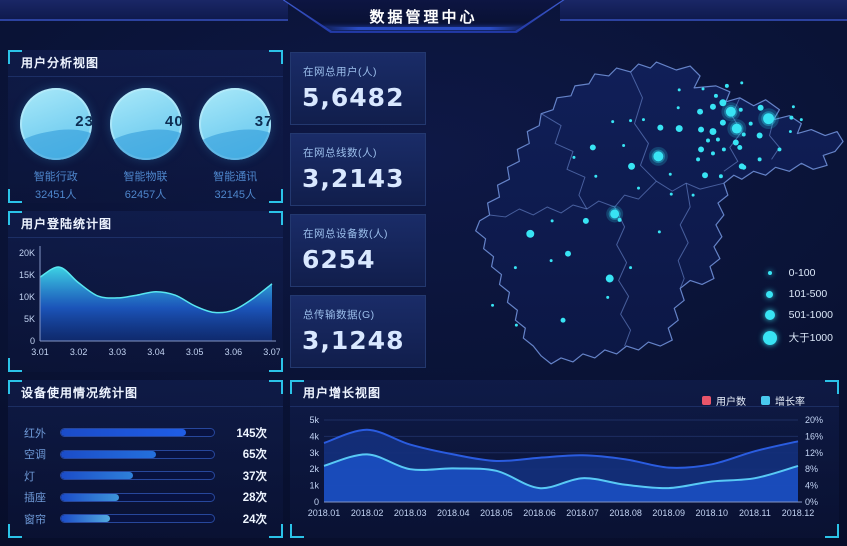 The height and width of the screenshot is (546, 847). What do you see at coordinates (27, 297) in the screenshot?
I see `login-y-tick: 10K` at bounding box center [27, 297].